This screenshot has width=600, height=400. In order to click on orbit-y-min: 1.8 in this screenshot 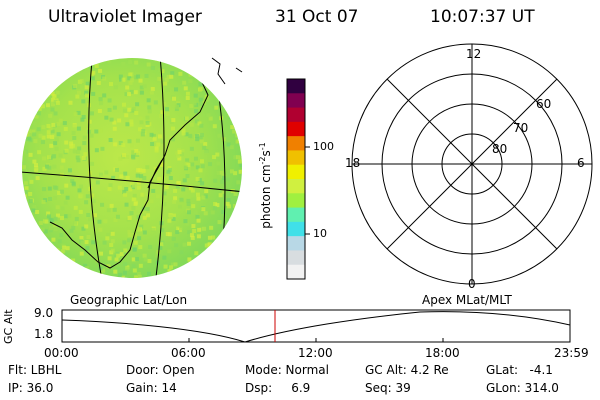, I will do `click(44, 334)`.